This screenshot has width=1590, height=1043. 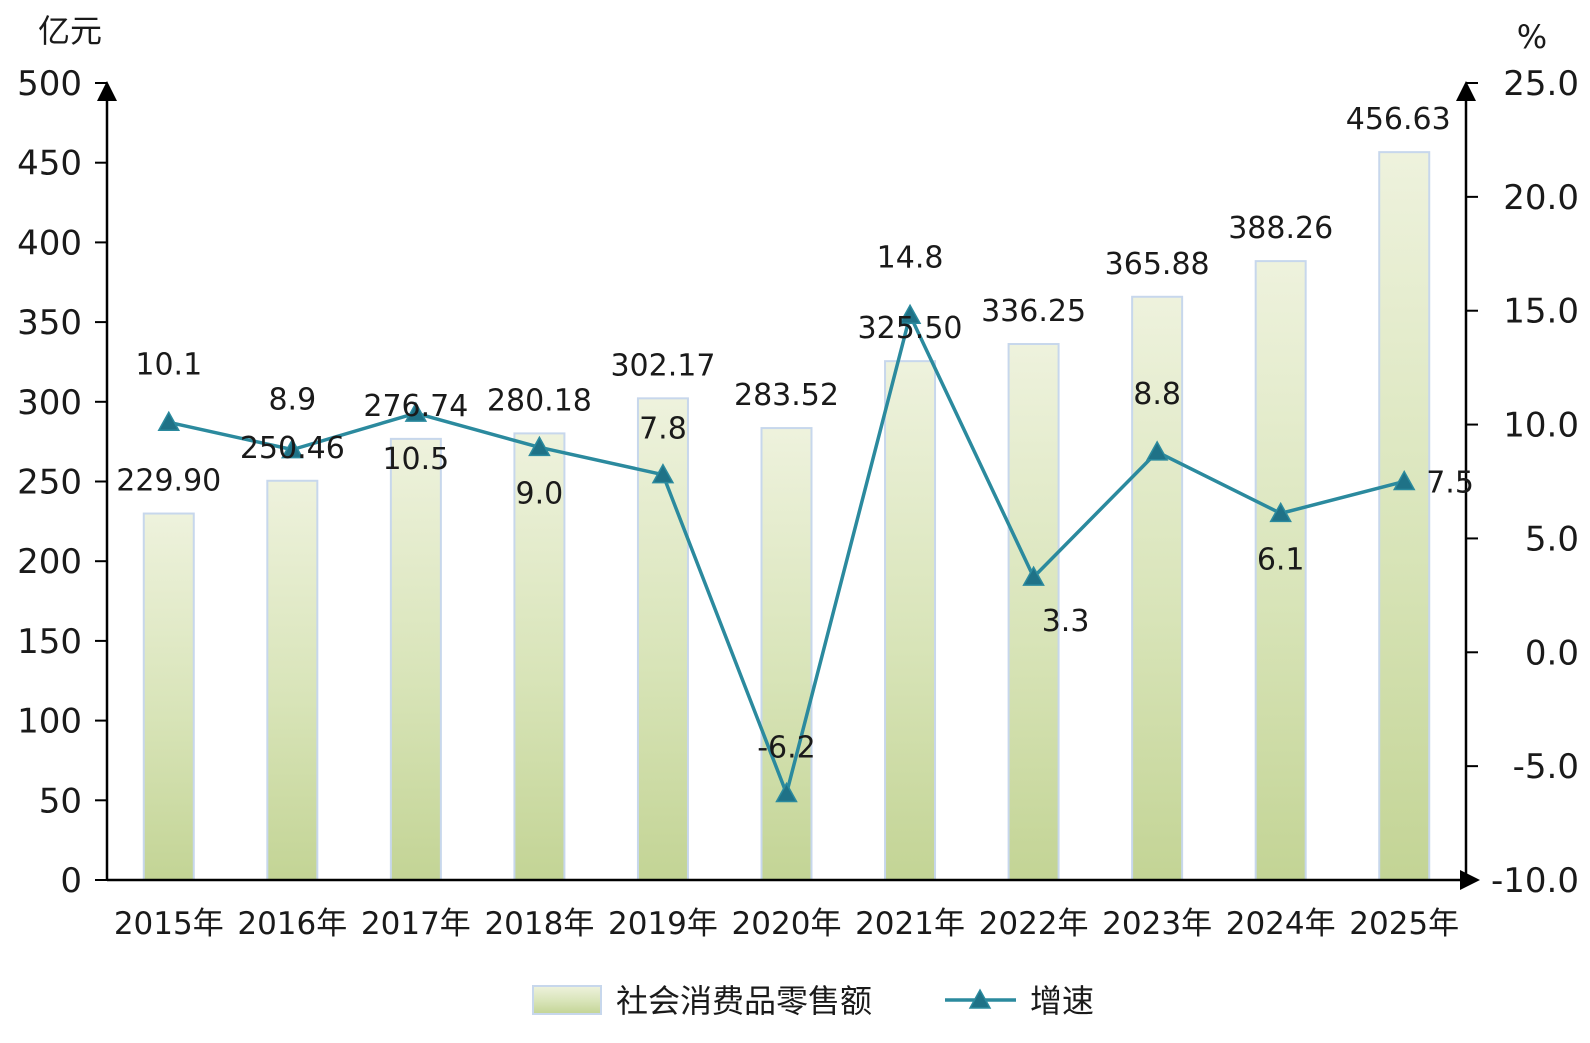 What do you see at coordinates (1157, 264) in the screenshot?
I see `bar-value-label: 365.88` at bounding box center [1157, 264].